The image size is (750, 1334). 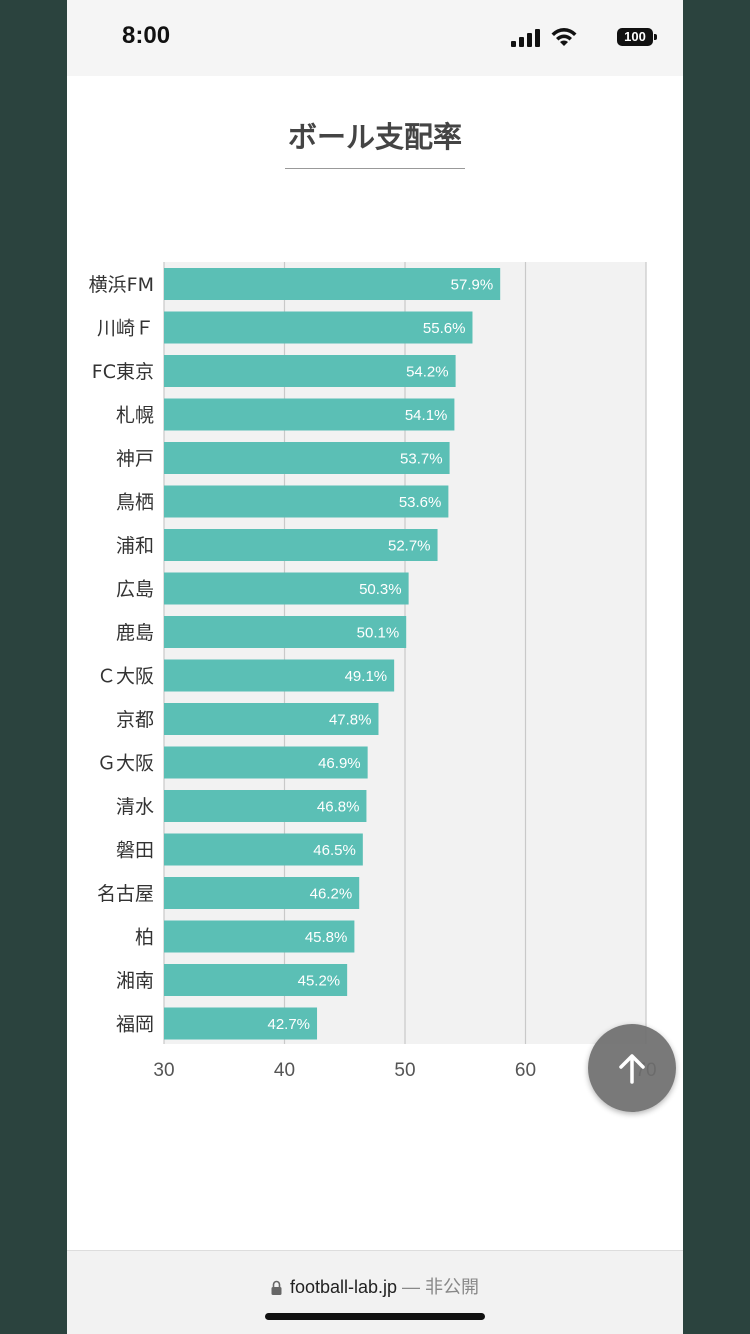 I want to click on category-label: 清水, so click(x=135, y=807).